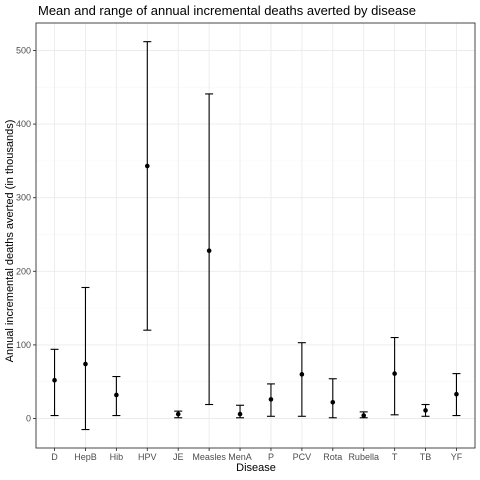 This screenshot has height=480, width=480. I want to click on y-axis: 0 100 200 300 400 500, so click(26, 235).